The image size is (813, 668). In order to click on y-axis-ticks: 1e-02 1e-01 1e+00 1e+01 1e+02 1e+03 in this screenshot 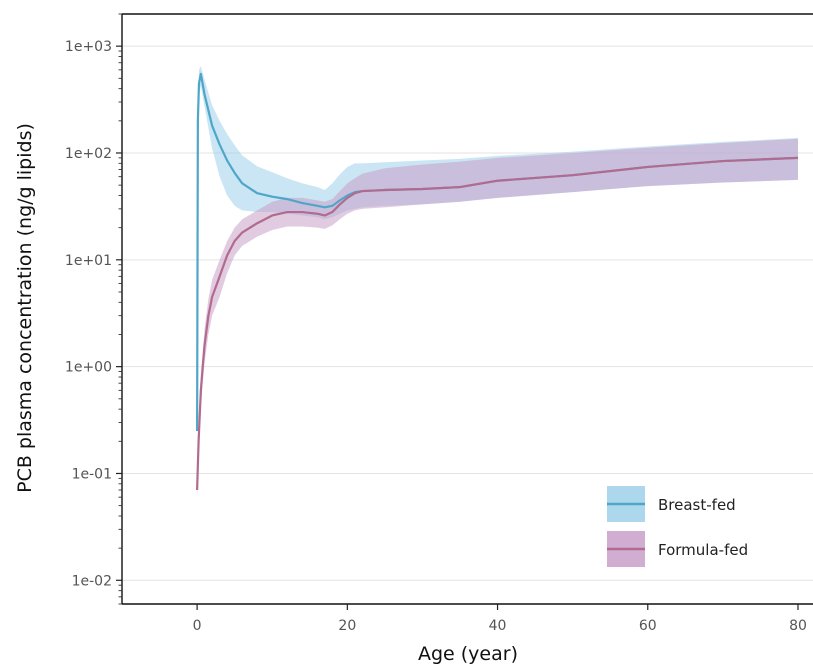, I will do `click(93, 309)`.